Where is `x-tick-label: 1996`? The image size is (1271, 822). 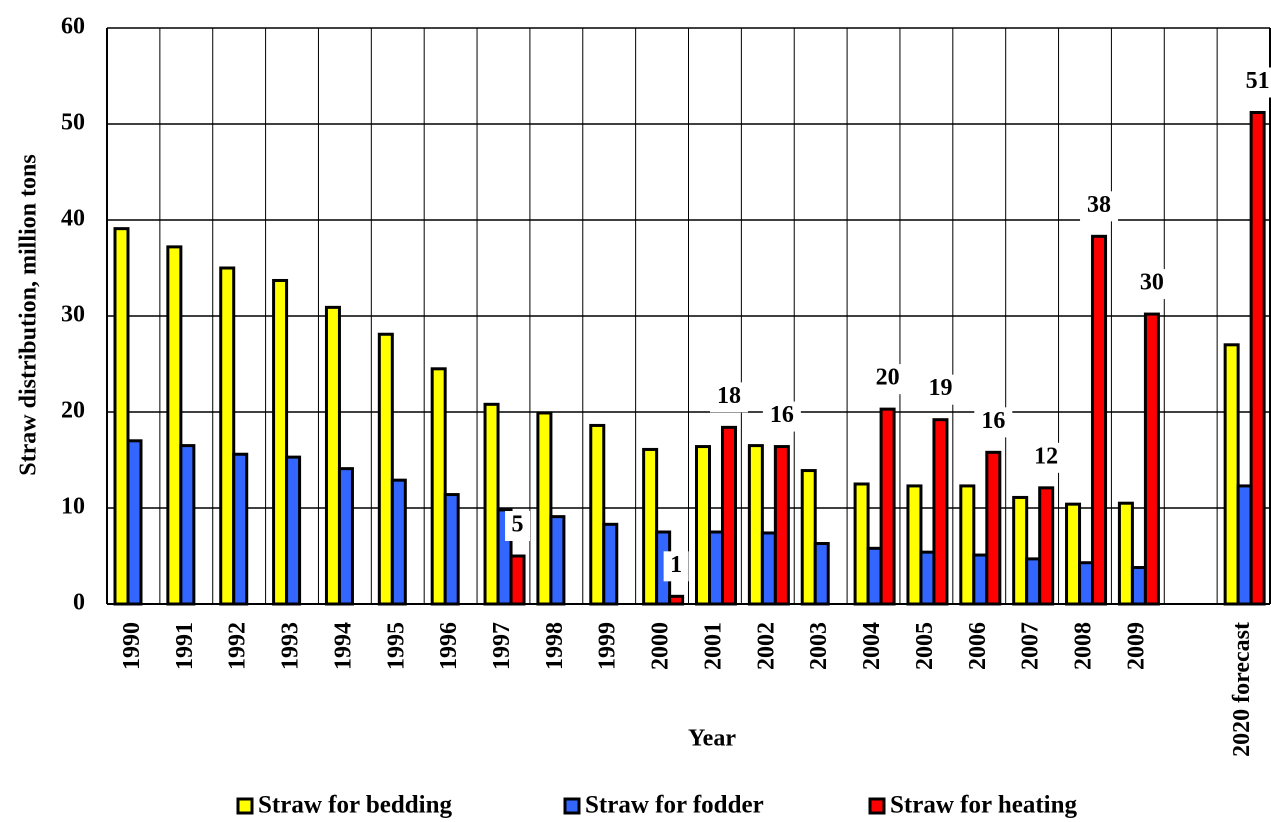
x-tick-label: 1996 is located at coordinates (449, 646).